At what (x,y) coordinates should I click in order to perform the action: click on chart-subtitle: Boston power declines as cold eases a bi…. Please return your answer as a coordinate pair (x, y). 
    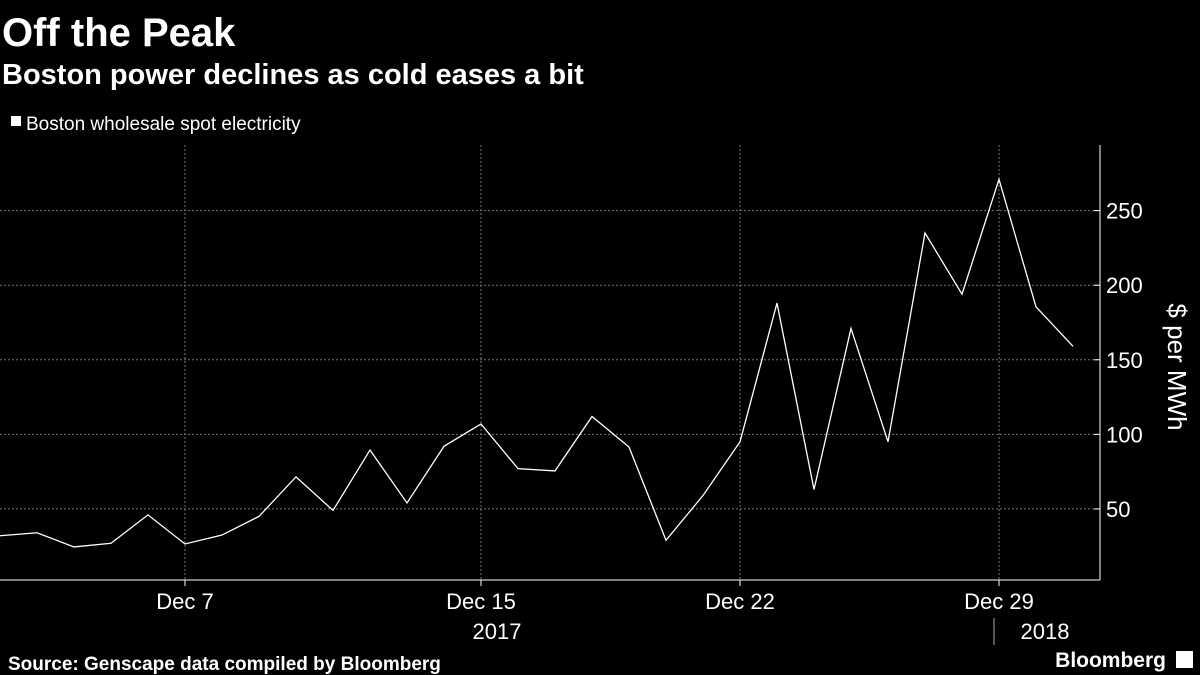
    Looking at the image, I should click on (293, 75).